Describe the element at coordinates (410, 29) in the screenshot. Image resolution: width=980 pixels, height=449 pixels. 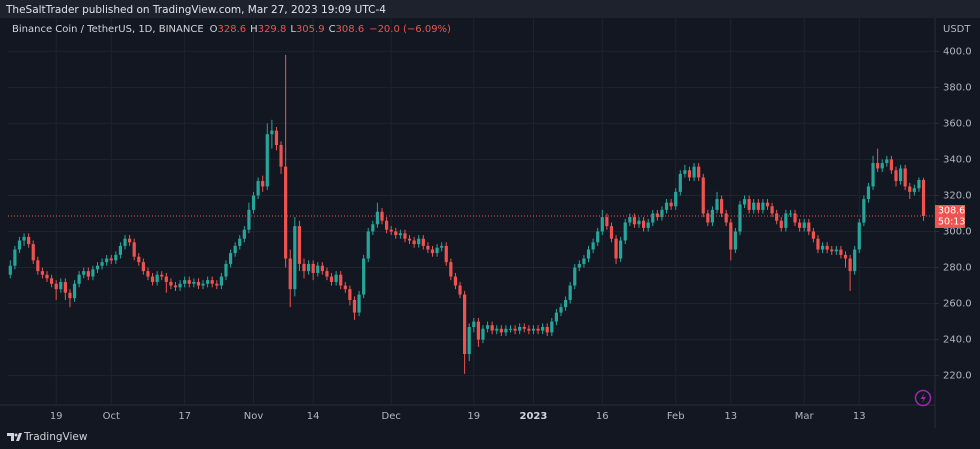
I see `legend-change: −20.0 (−6.09%)` at that location.